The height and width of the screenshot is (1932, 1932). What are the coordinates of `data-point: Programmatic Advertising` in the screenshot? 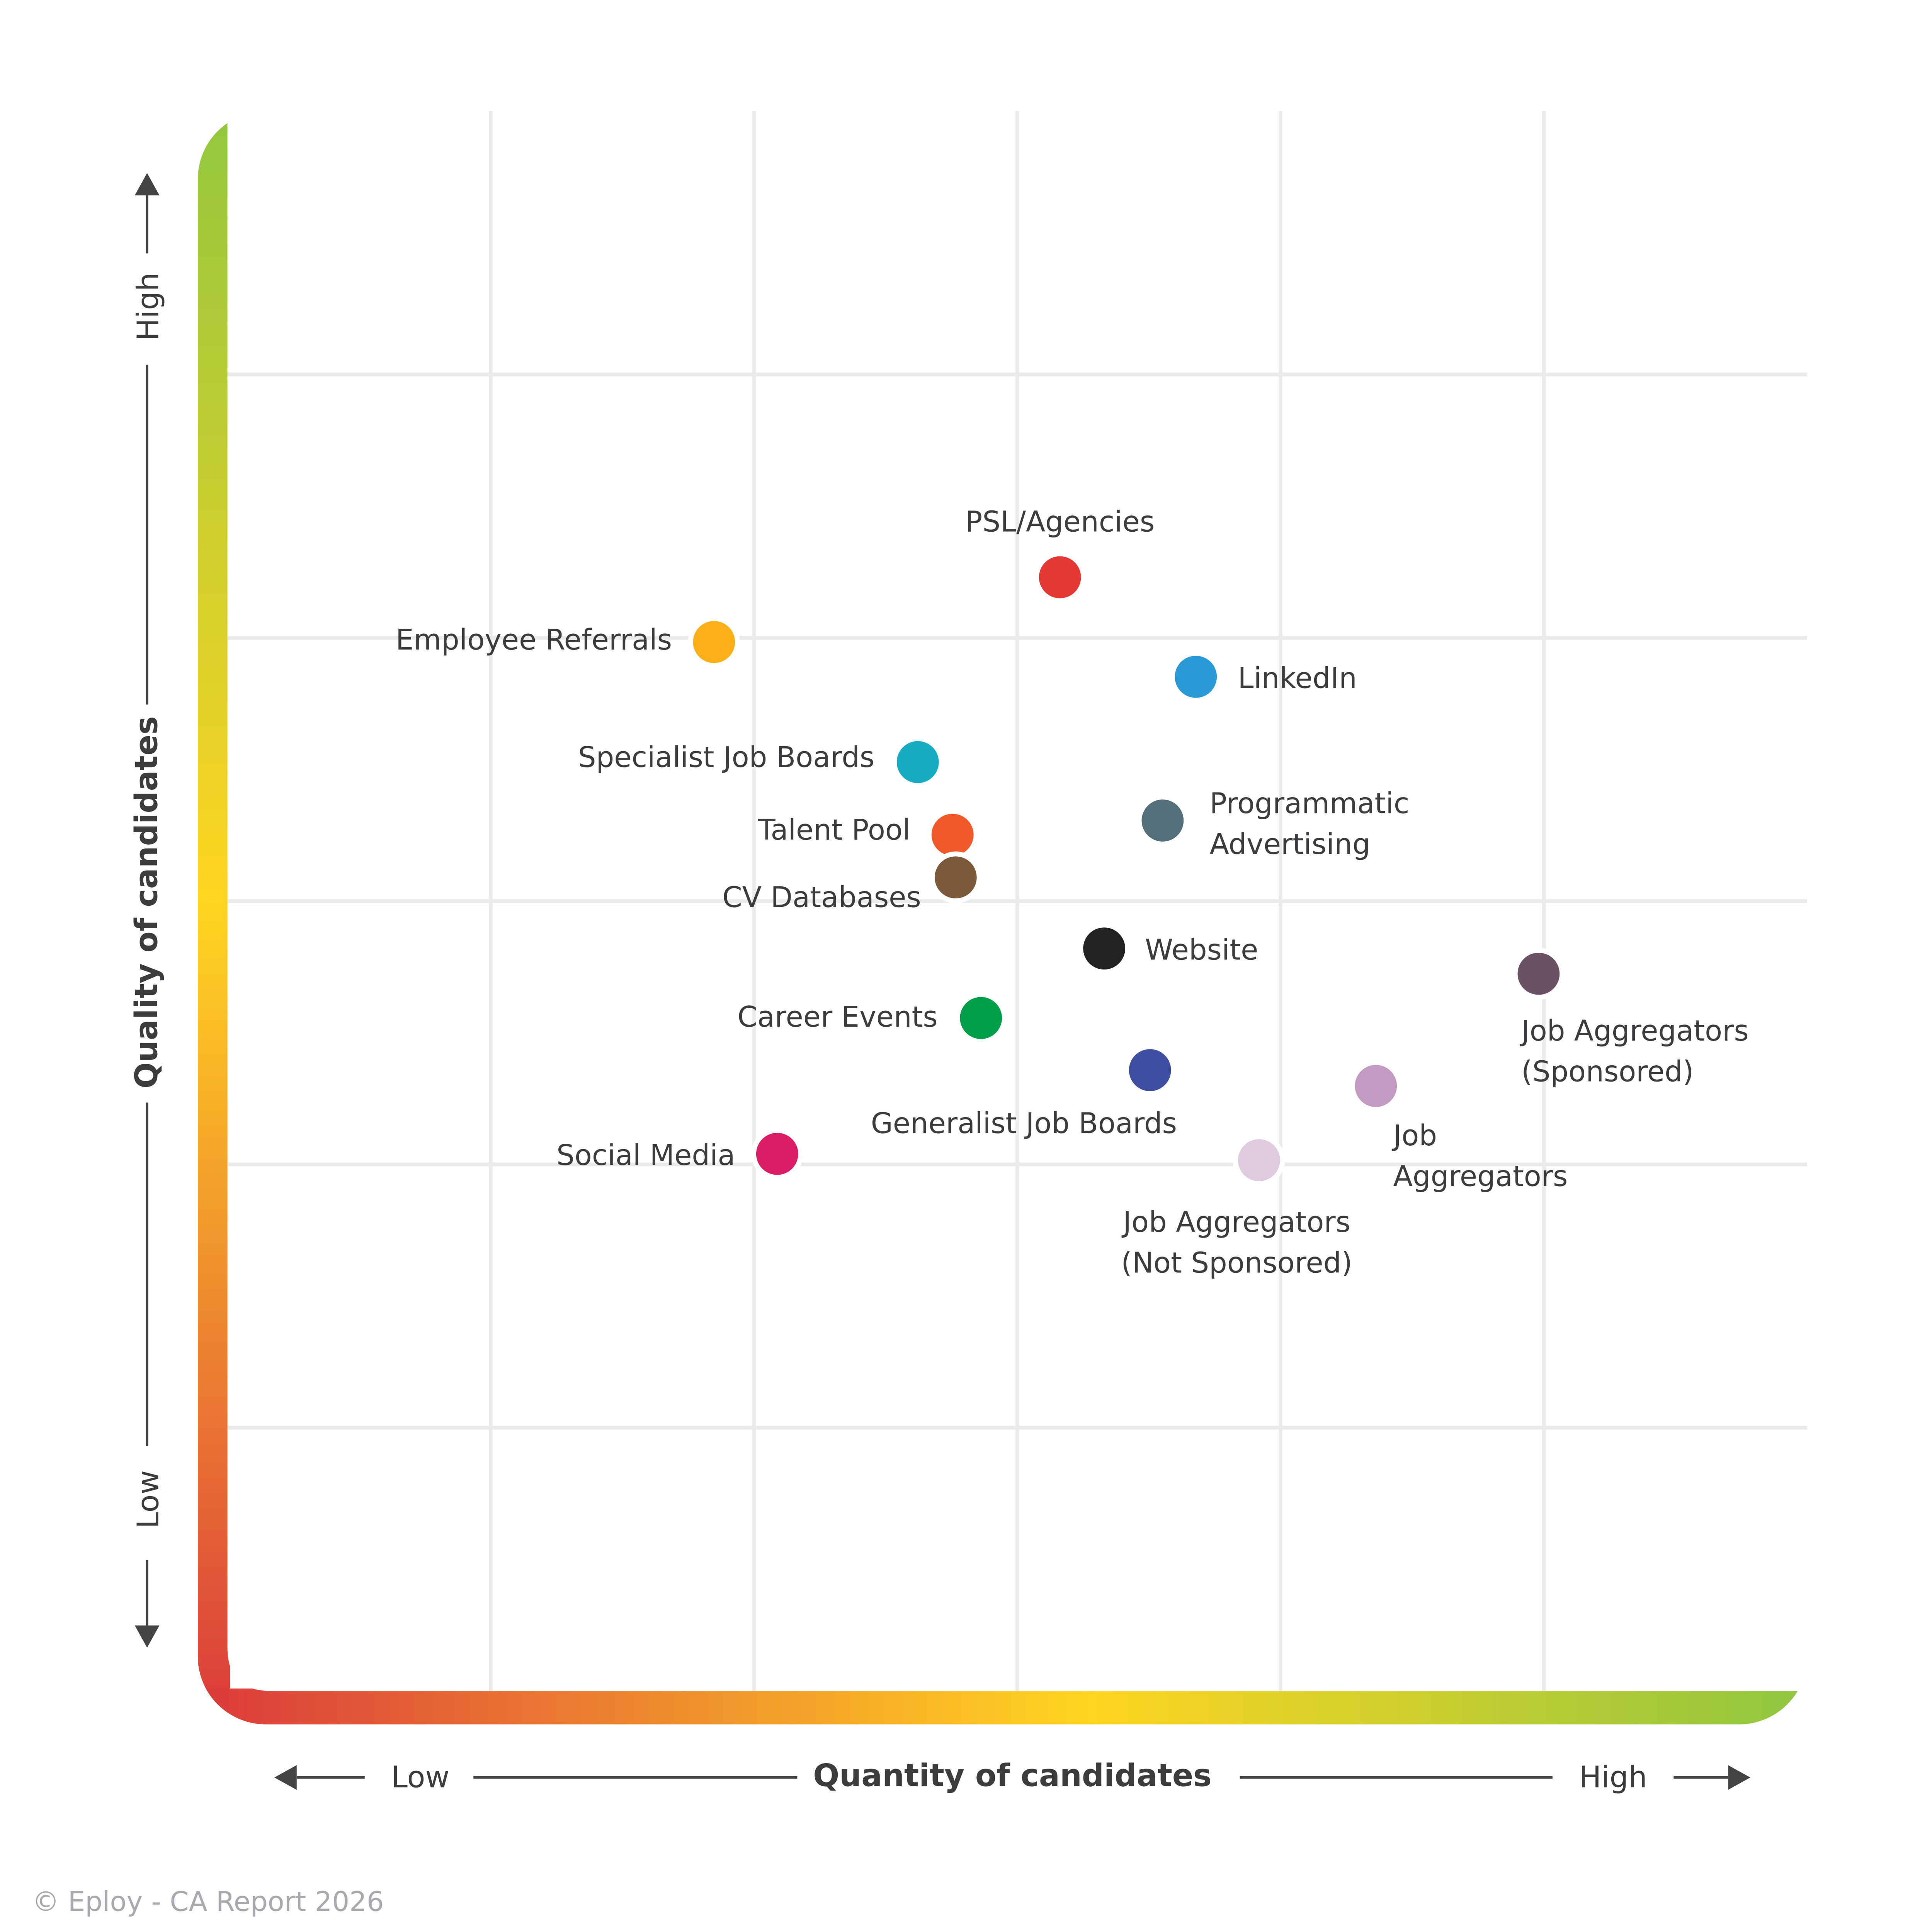 It's located at (1272, 824).